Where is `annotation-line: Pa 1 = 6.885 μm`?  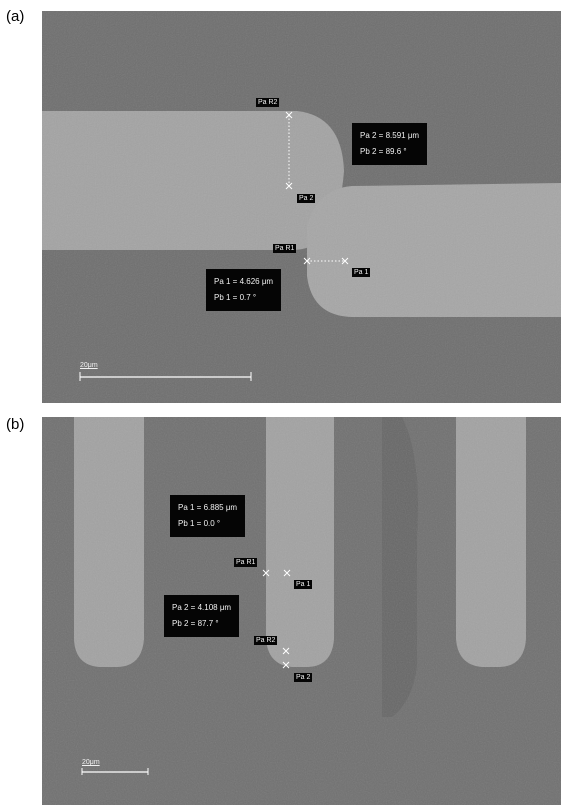
annotation-line: Pa 1 = 6.885 μm is located at coordinates (208, 507).